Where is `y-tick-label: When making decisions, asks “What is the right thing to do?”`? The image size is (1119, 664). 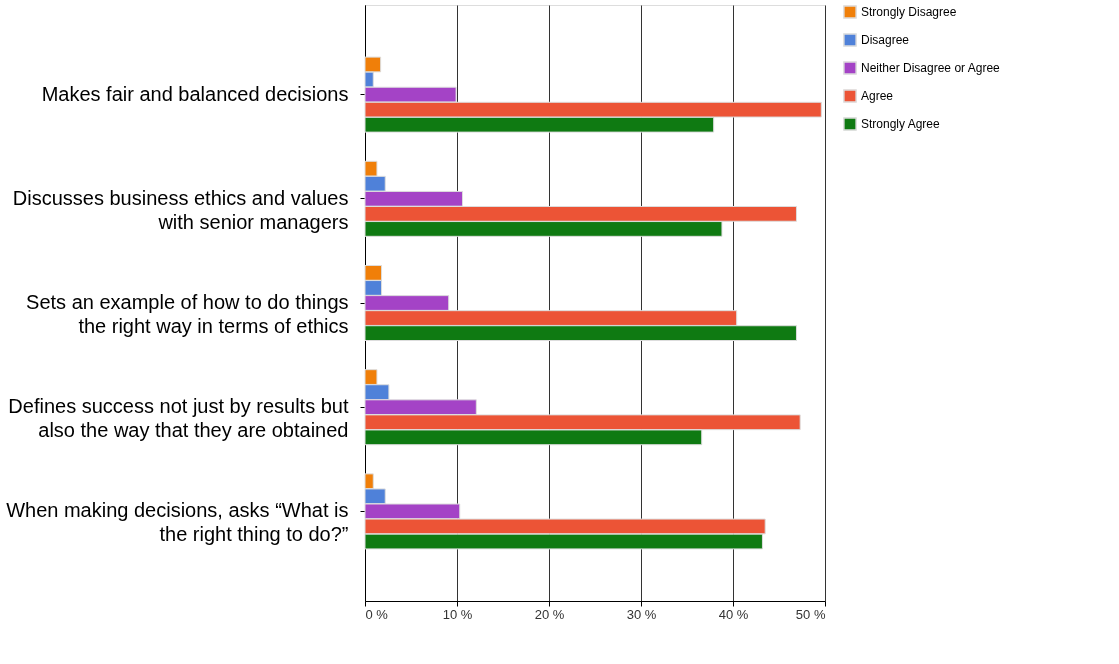 y-tick-label: When making decisions, asks “What is the right thing to do?” is located at coordinates (177, 522).